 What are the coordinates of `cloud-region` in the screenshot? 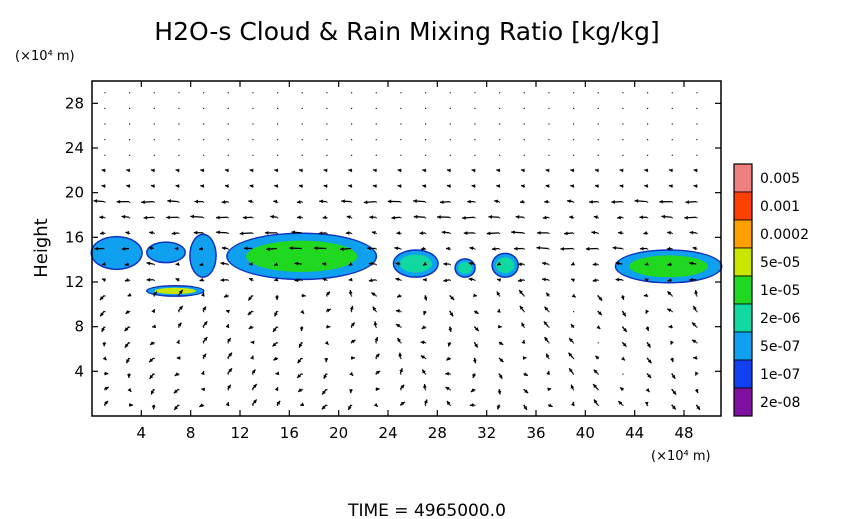 It's located at (203, 255).